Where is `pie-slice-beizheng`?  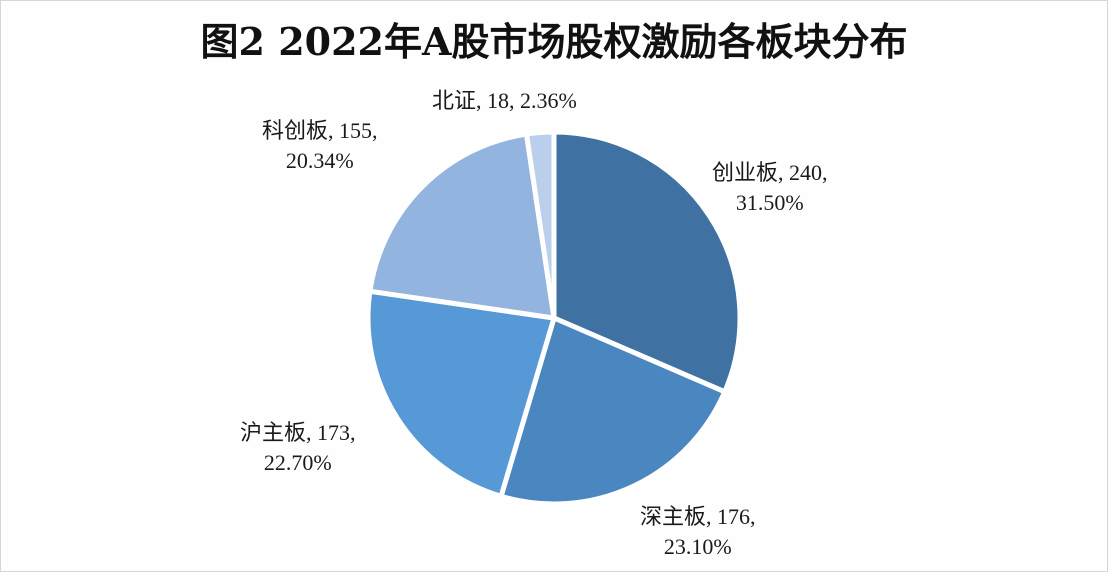
pie-slice-beizheng is located at coordinates (540, 225).